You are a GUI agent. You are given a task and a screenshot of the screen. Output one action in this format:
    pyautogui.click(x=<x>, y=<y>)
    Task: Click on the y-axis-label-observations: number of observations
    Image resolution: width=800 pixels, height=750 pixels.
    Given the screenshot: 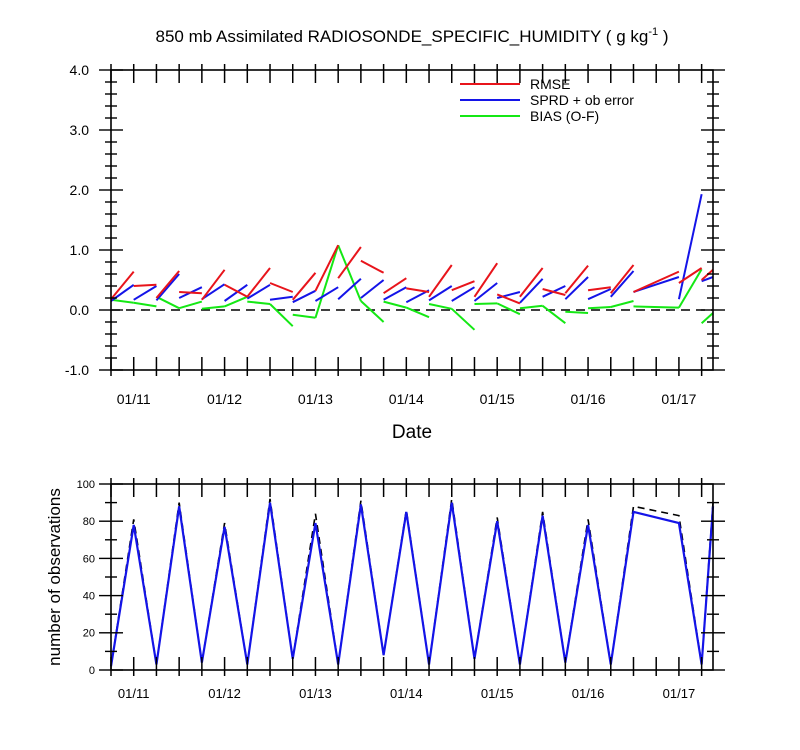 What is the action you would take?
    pyautogui.click(x=54, y=577)
    